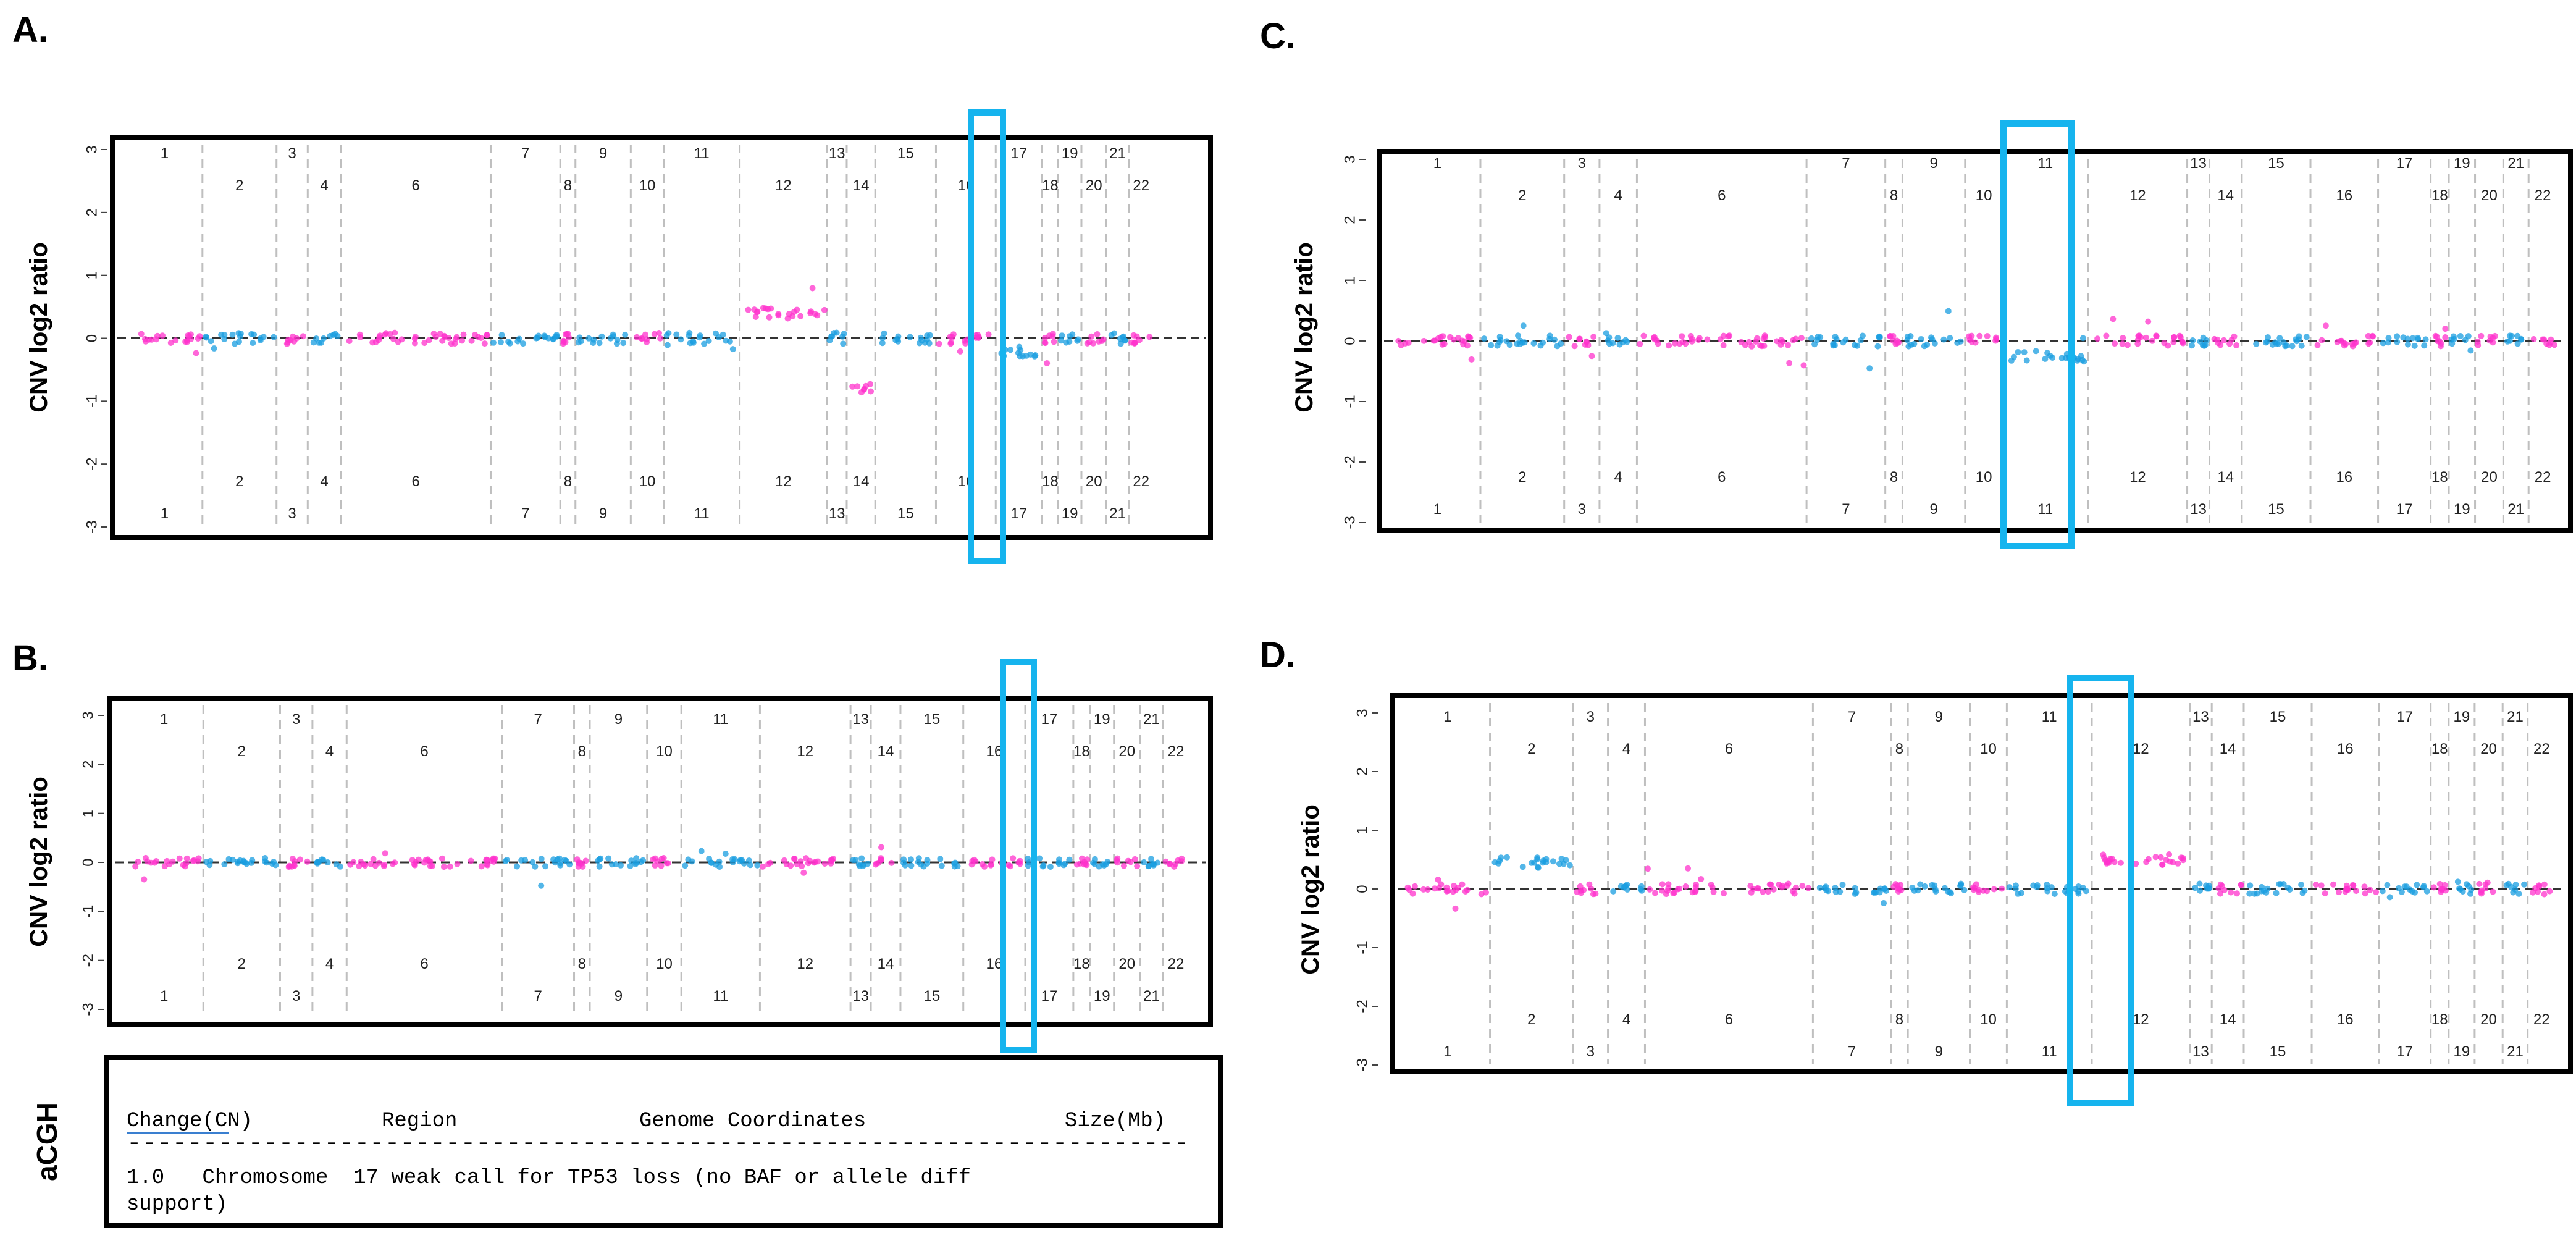 The image size is (2576, 1238). Describe the element at coordinates (2543, 477) in the screenshot. I see `chromosome-label-bottom: 22` at that location.